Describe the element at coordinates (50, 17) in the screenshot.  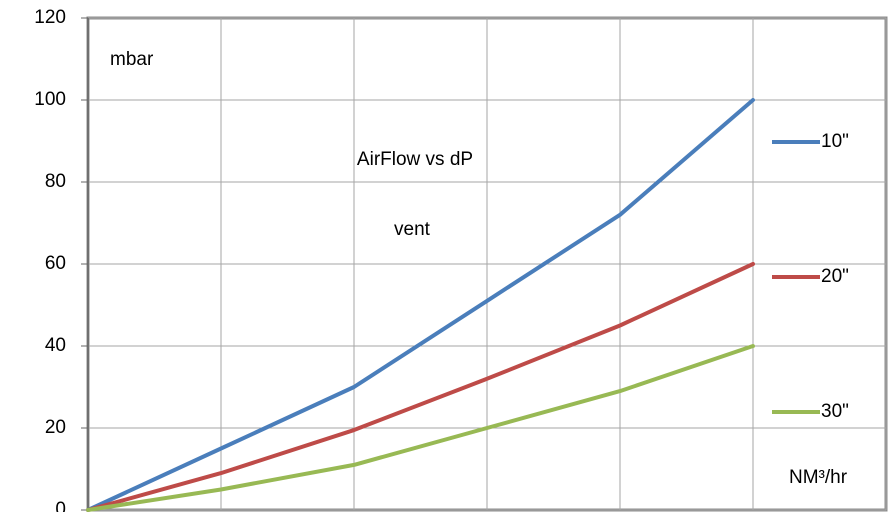
I see `y-tick-label: 120` at that location.